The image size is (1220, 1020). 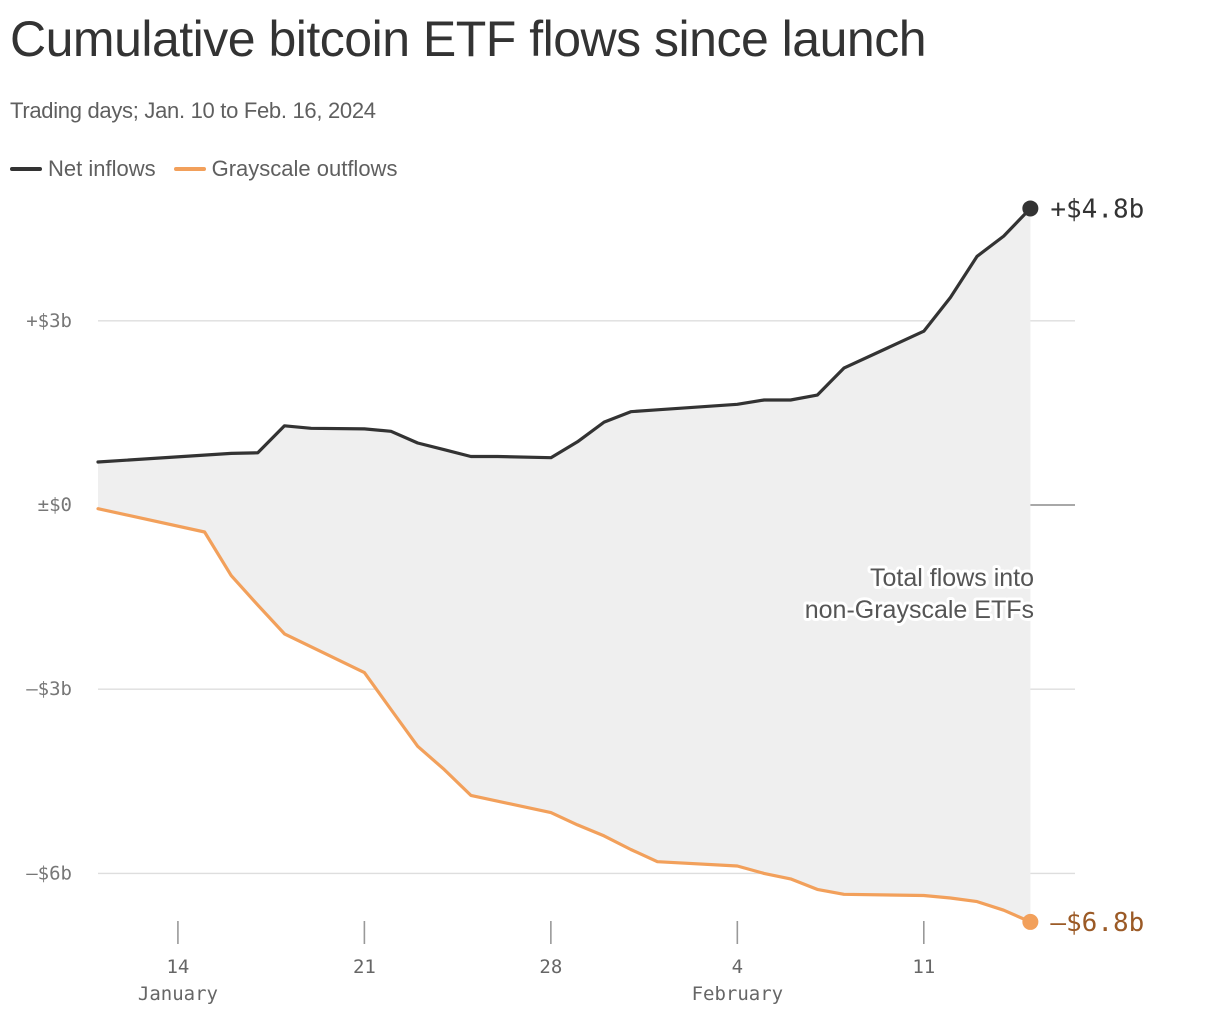 What do you see at coordinates (1030, 208) in the screenshot?
I see `end-point-net-inflows` at bounding box center [1030, 208].